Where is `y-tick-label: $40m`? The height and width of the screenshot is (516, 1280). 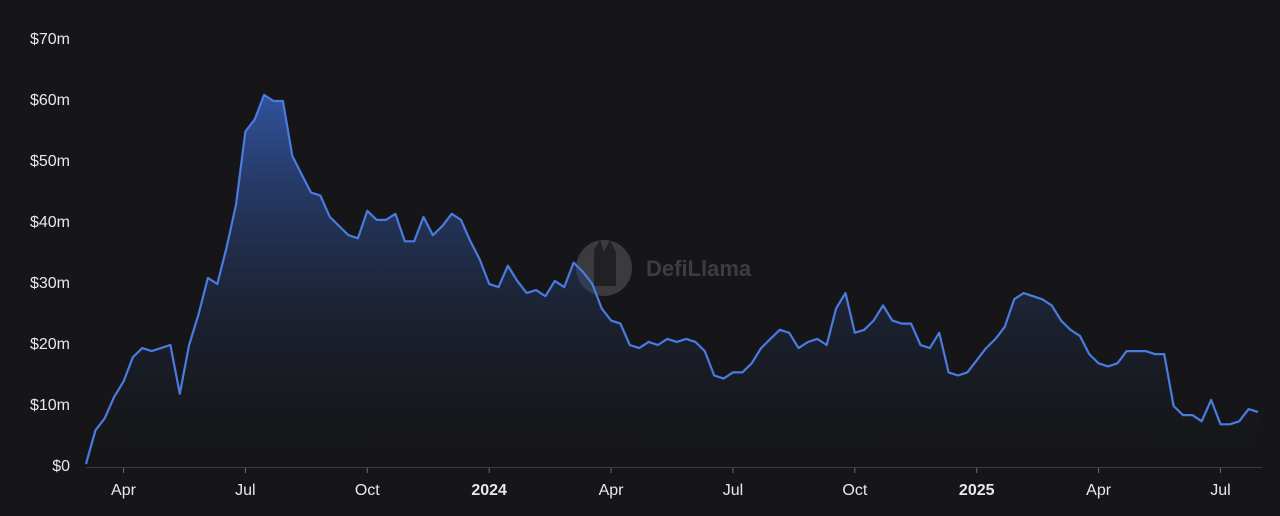
y-tick-label: $40m is located at coordinates (50, 222).